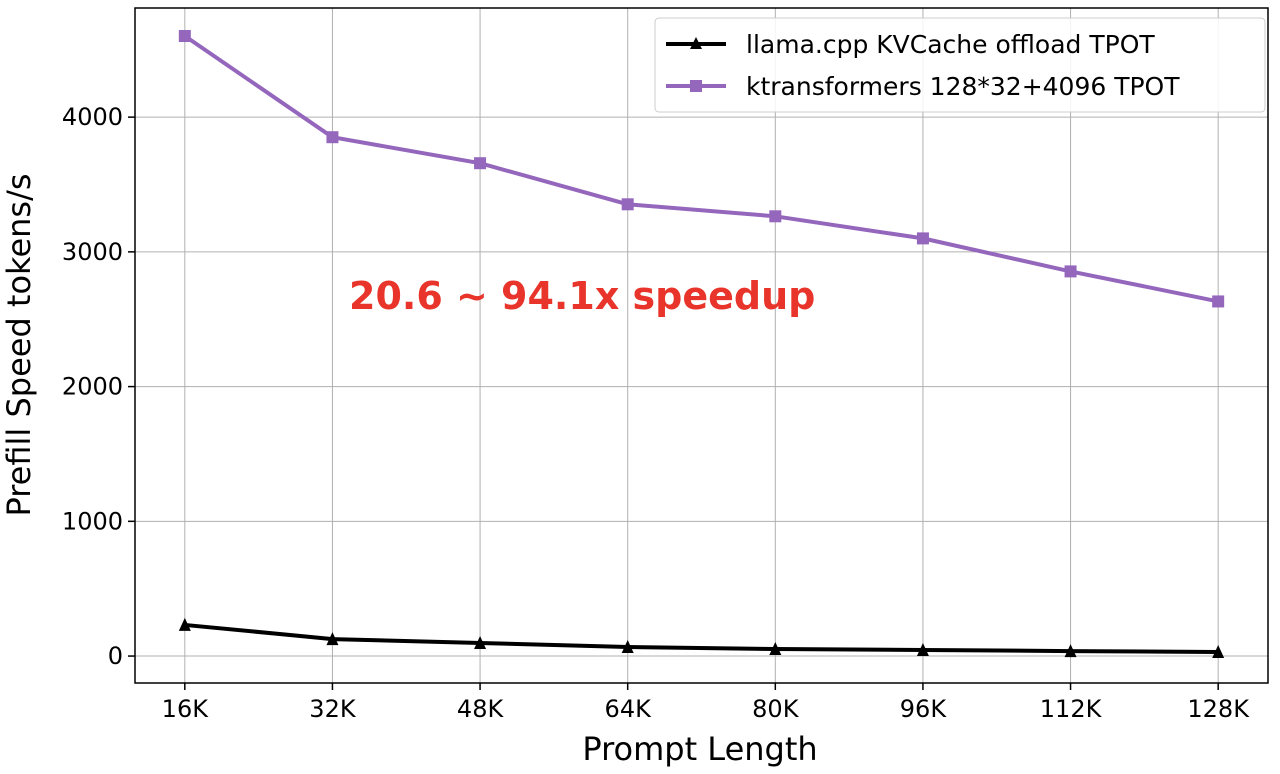 Image resolution: width=1280 pixels, height=774 pixels. Describe the element at coordinates (19, 344) in the screenshot. I see `y-axis-label: Prefill Speed tokens/s` at that location.